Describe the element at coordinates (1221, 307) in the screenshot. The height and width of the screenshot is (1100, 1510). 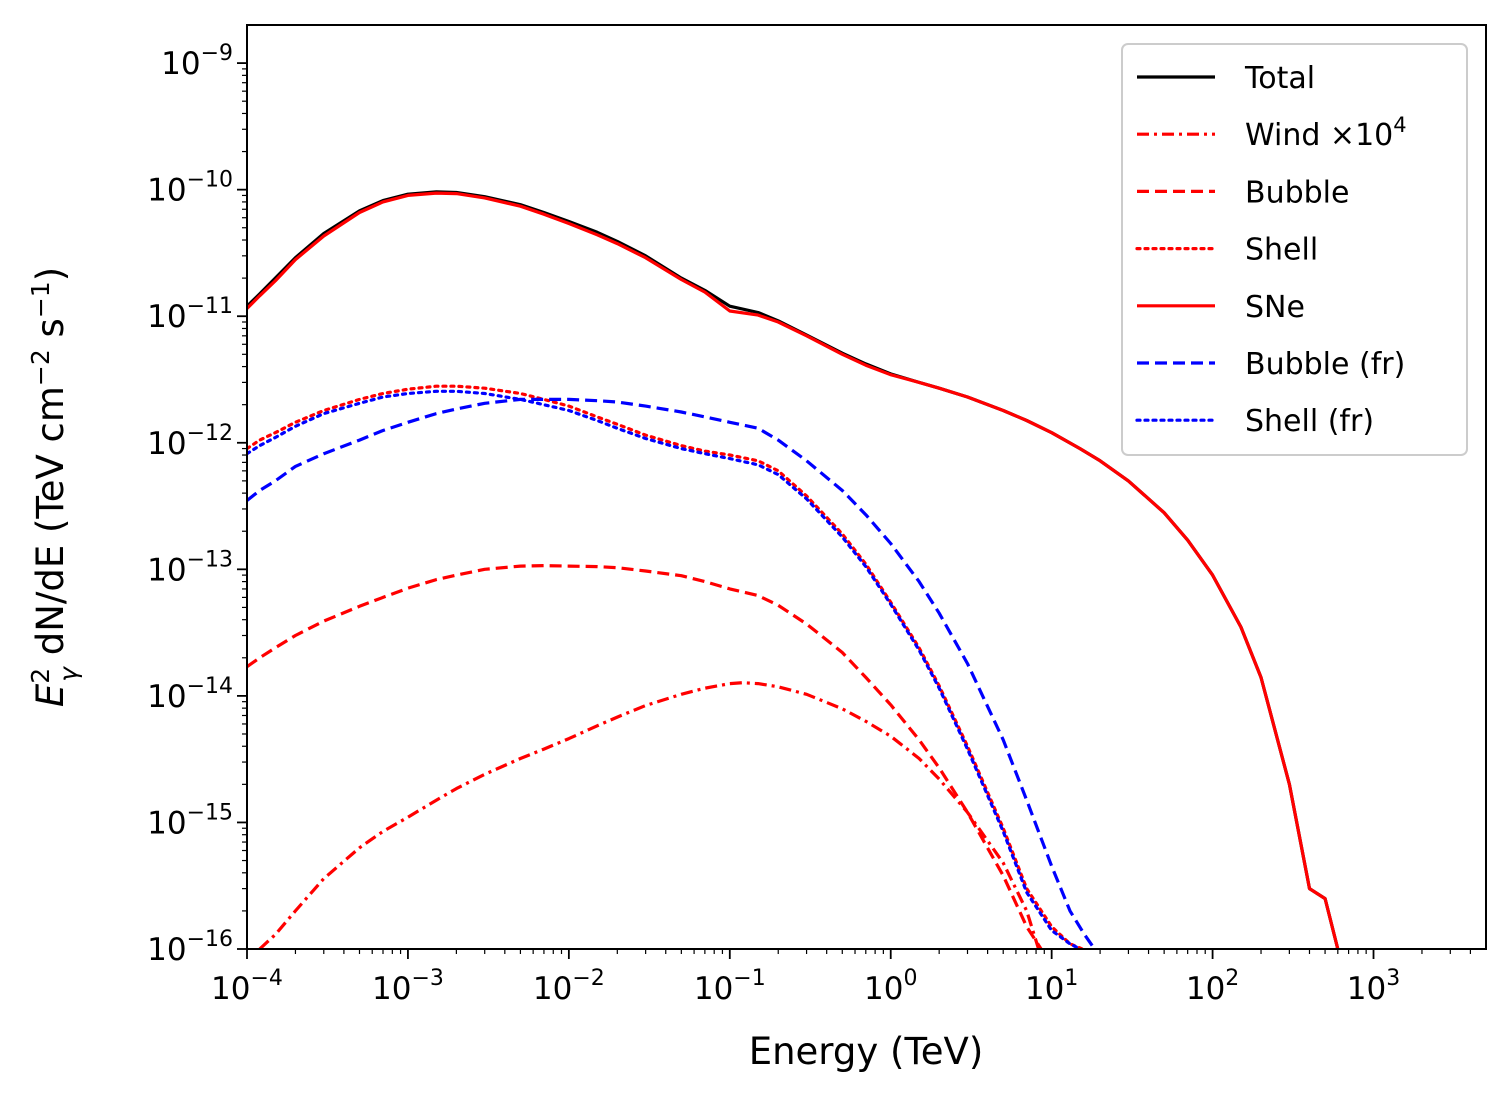
I see `legend-item: SNe` at that location.